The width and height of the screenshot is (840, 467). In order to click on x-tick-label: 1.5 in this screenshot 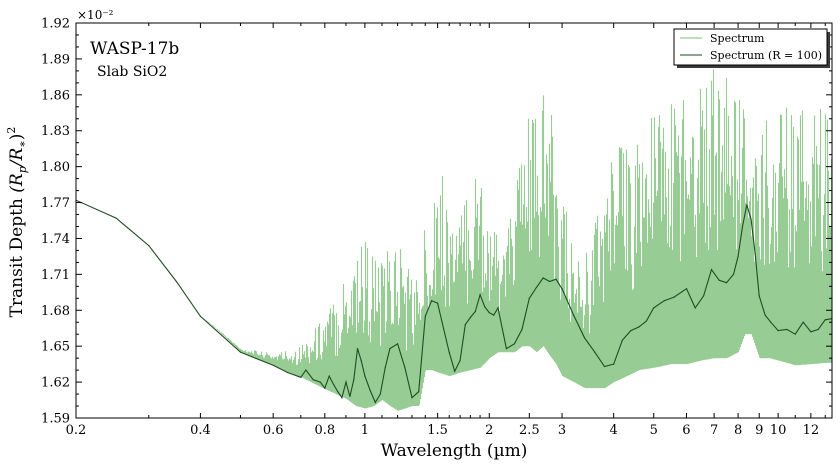, I will do `click(437, 430)`.